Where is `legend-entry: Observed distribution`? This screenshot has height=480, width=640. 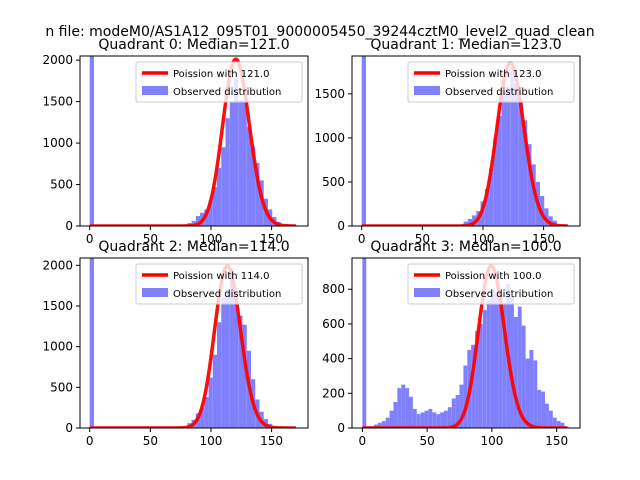
legend-entry: Observed distribution is located at coordinates (227, 294).